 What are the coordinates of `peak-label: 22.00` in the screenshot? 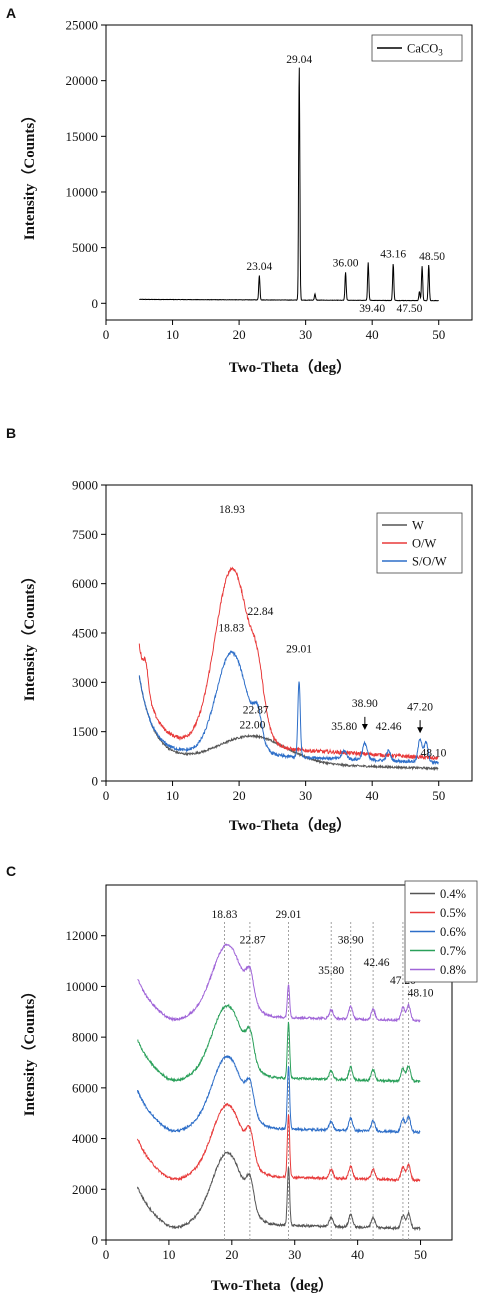 It's located at (252, 725).